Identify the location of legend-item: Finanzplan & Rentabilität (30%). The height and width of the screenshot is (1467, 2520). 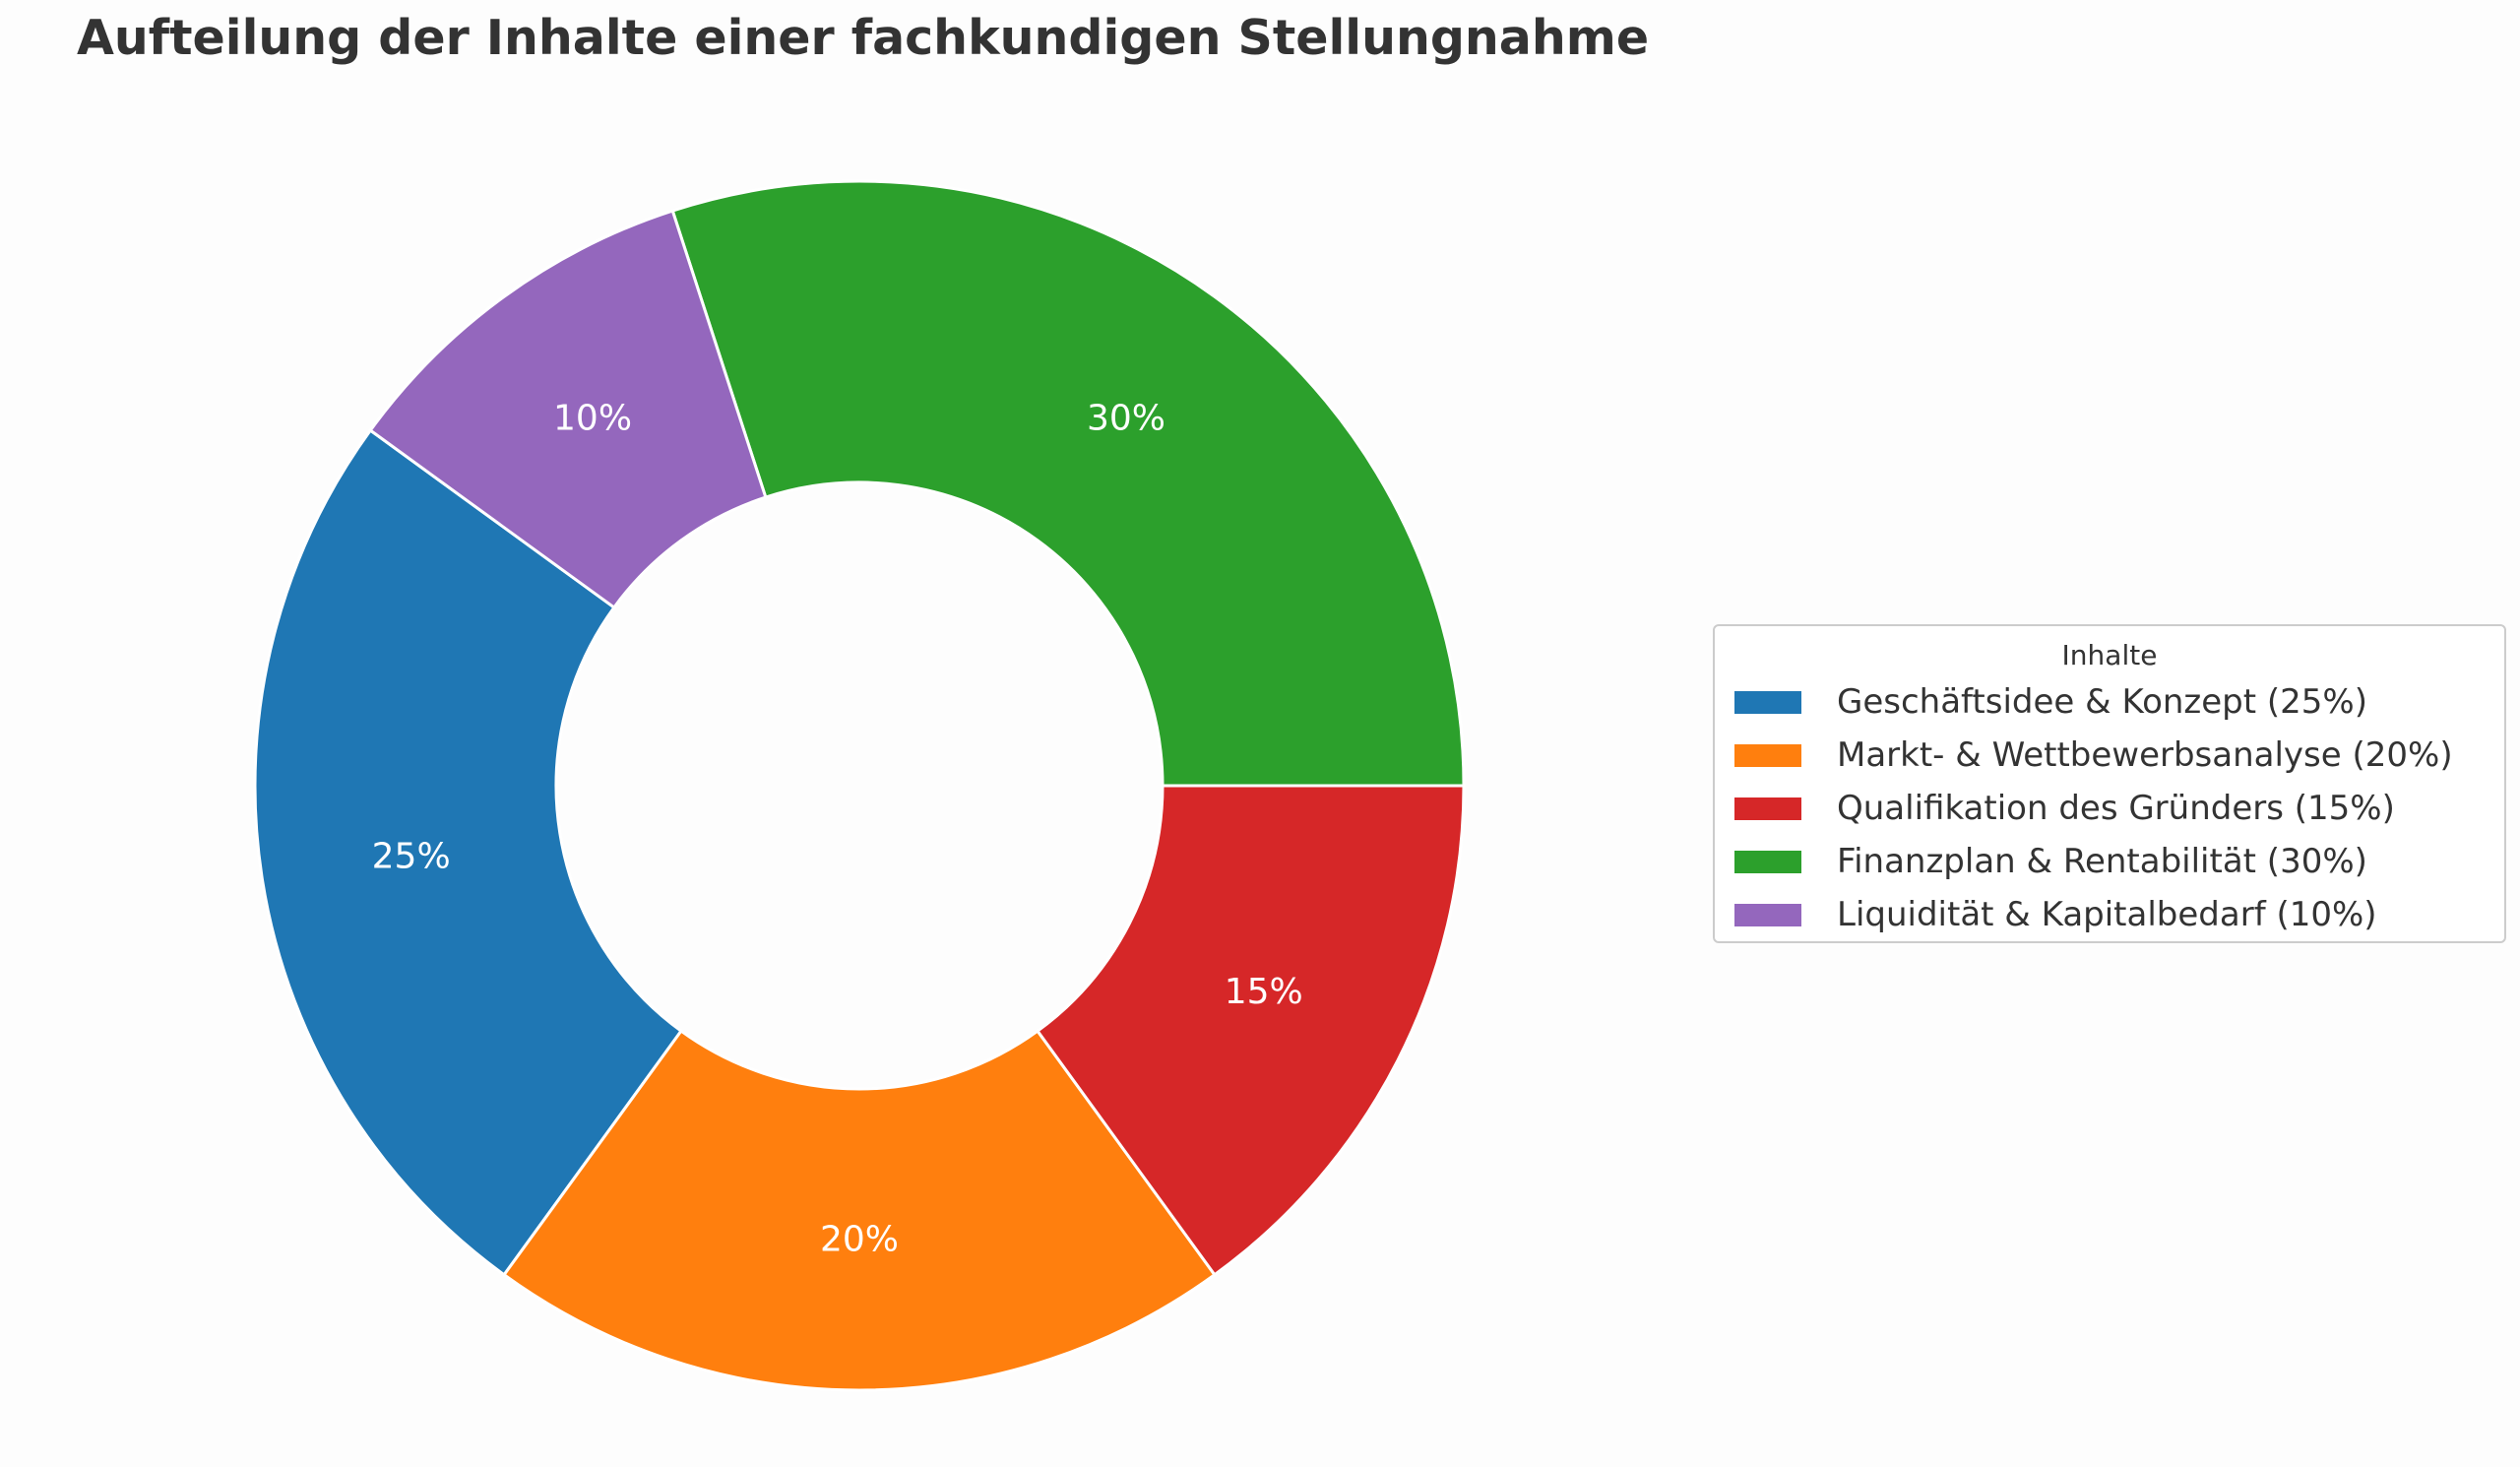
(2109, 861).